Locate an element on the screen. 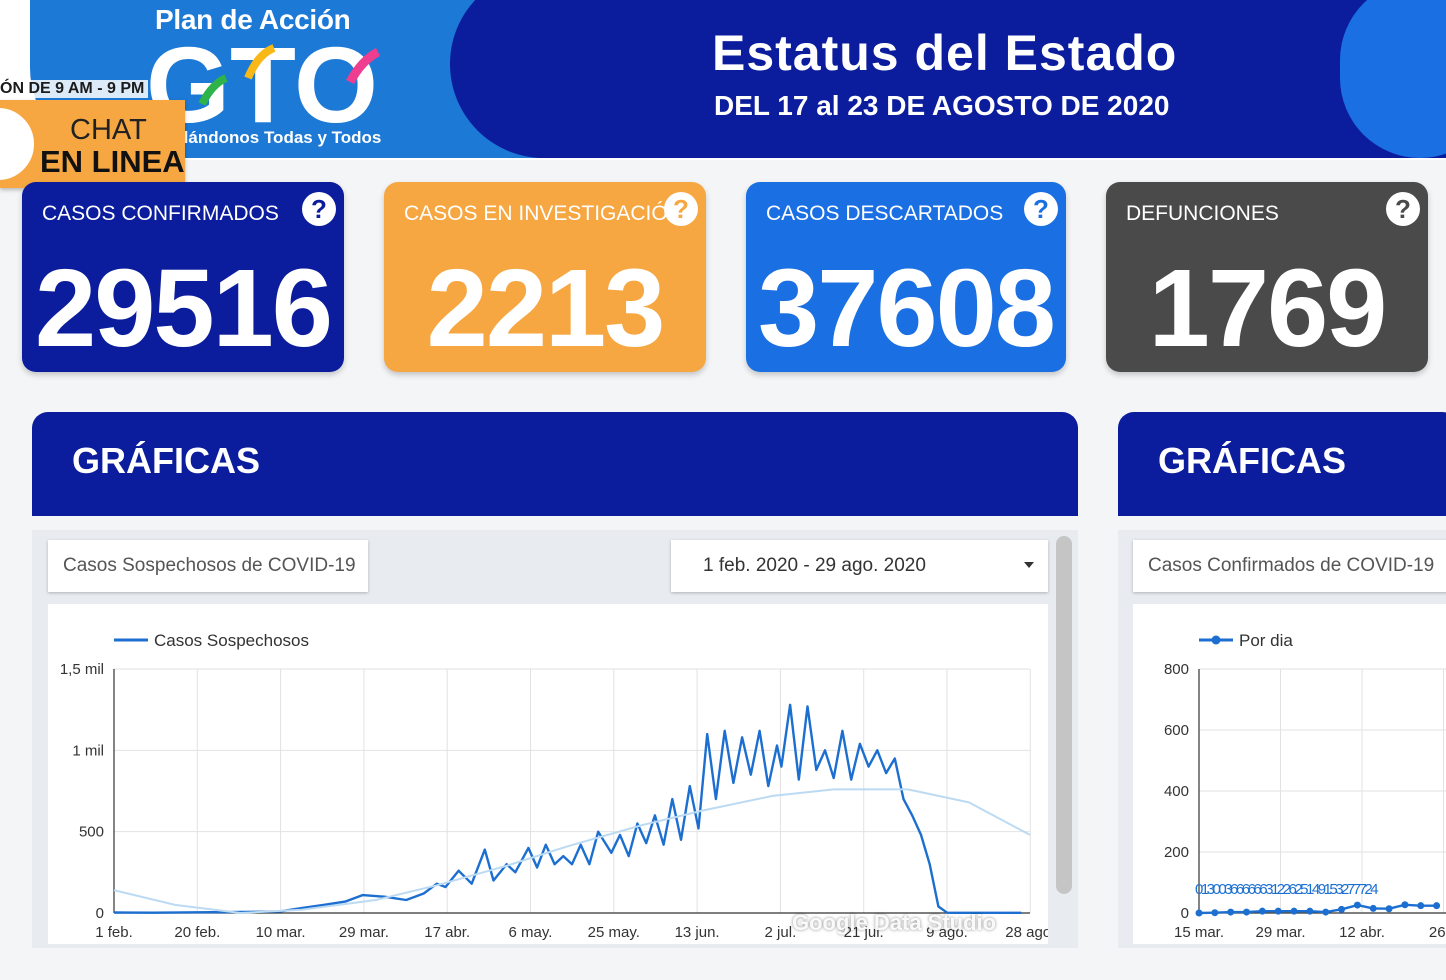 Image resolution: width=1446 pixels, height=980 pixels. chat-label-line1: CHAT is located at coordinates (108, 130).